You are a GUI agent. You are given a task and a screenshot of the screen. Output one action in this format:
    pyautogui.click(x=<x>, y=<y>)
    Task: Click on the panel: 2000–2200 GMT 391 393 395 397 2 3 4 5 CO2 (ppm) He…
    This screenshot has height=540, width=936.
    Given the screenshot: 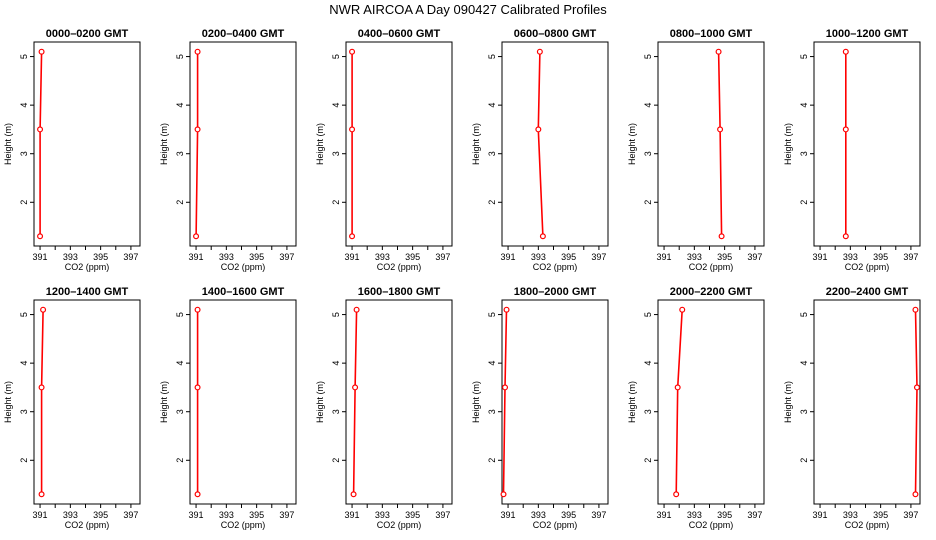 What is the action you would take?
    pyautogui.click(x=696, y=408)
    